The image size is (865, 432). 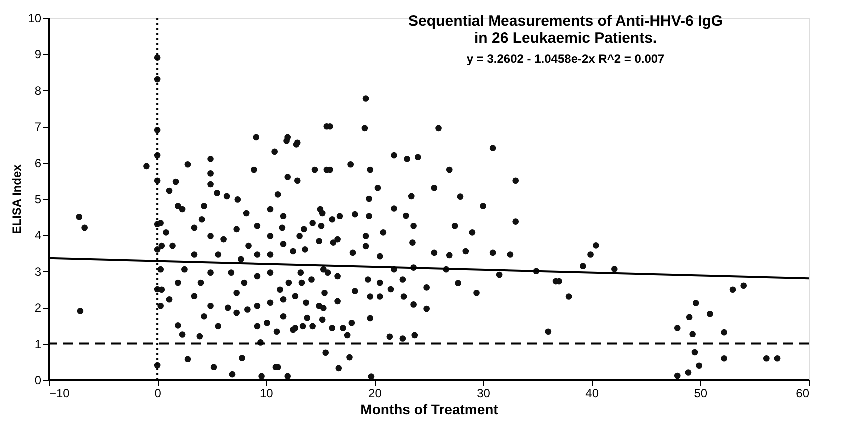 What do you see at coordinates (158, 393) in the screenshot?
I see `x-tick-label: 0` at bounding box center [158, 393].